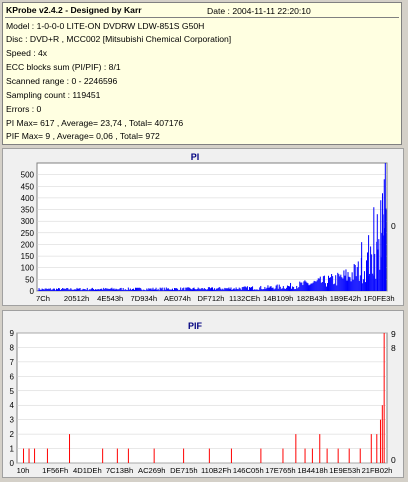  I want to click on pi-x-tick: 182B43h, so click(312, 298).